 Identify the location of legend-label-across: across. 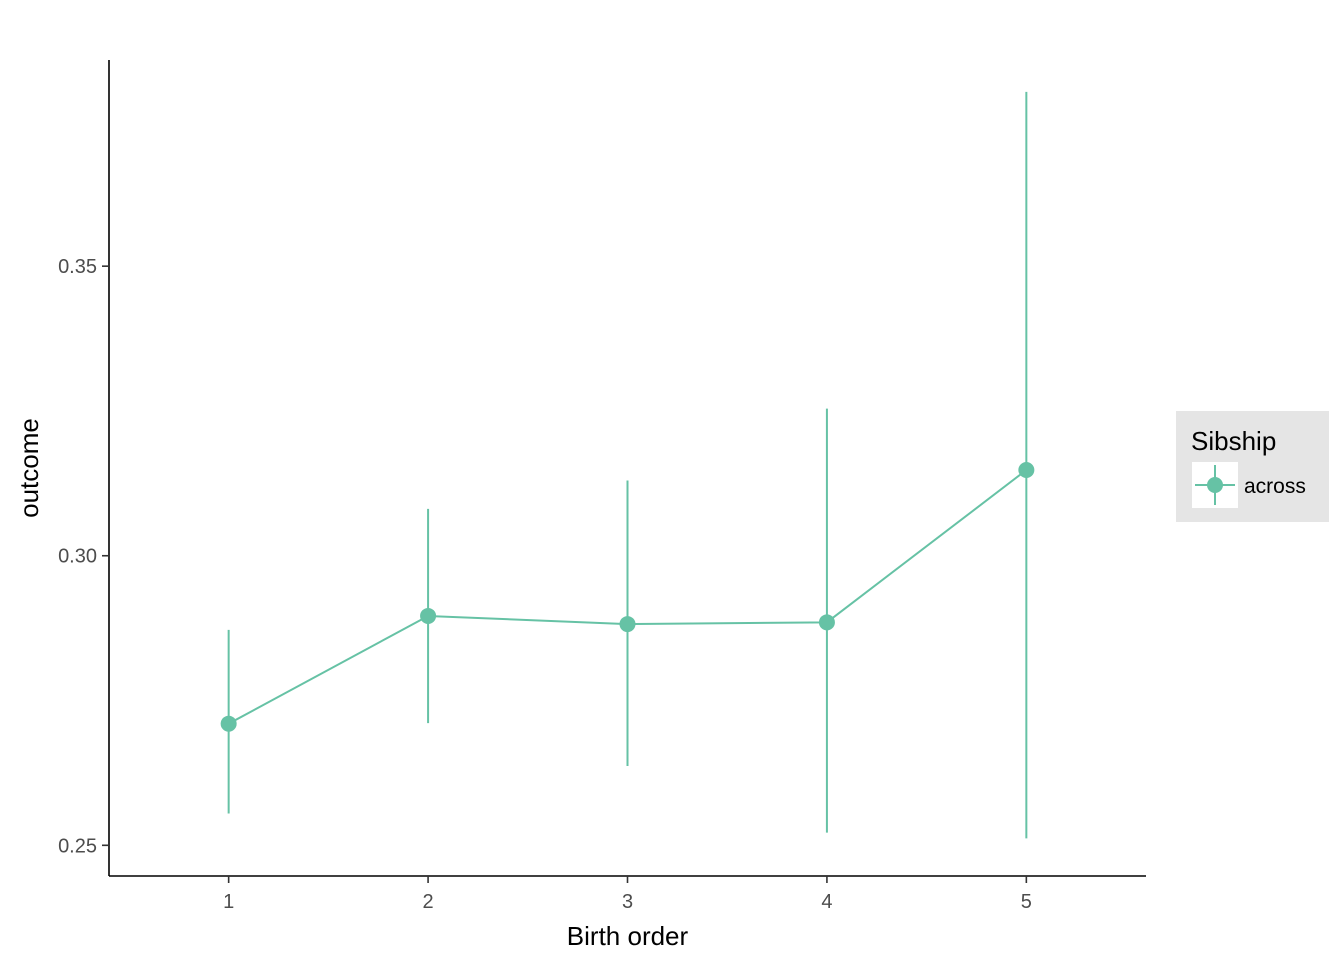
(1275, 486).